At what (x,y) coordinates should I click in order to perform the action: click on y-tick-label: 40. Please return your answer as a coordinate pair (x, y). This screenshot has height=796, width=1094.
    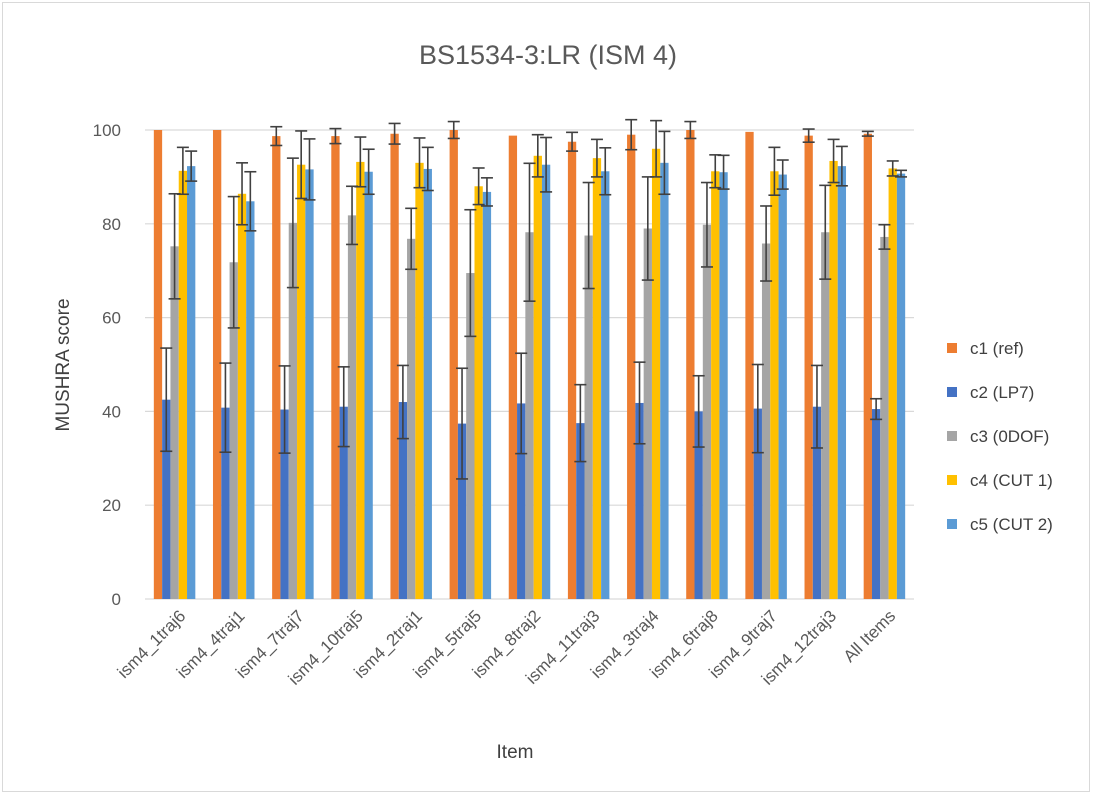
    Looking at the image, I should click on (111, 411).